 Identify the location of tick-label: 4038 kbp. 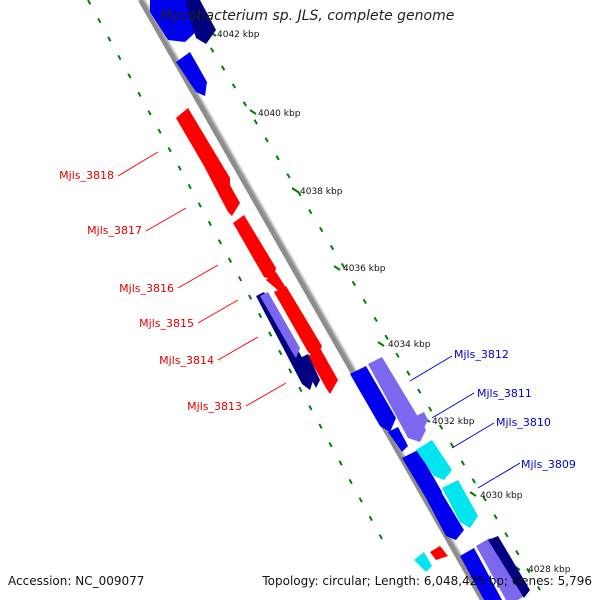
(321, 192).